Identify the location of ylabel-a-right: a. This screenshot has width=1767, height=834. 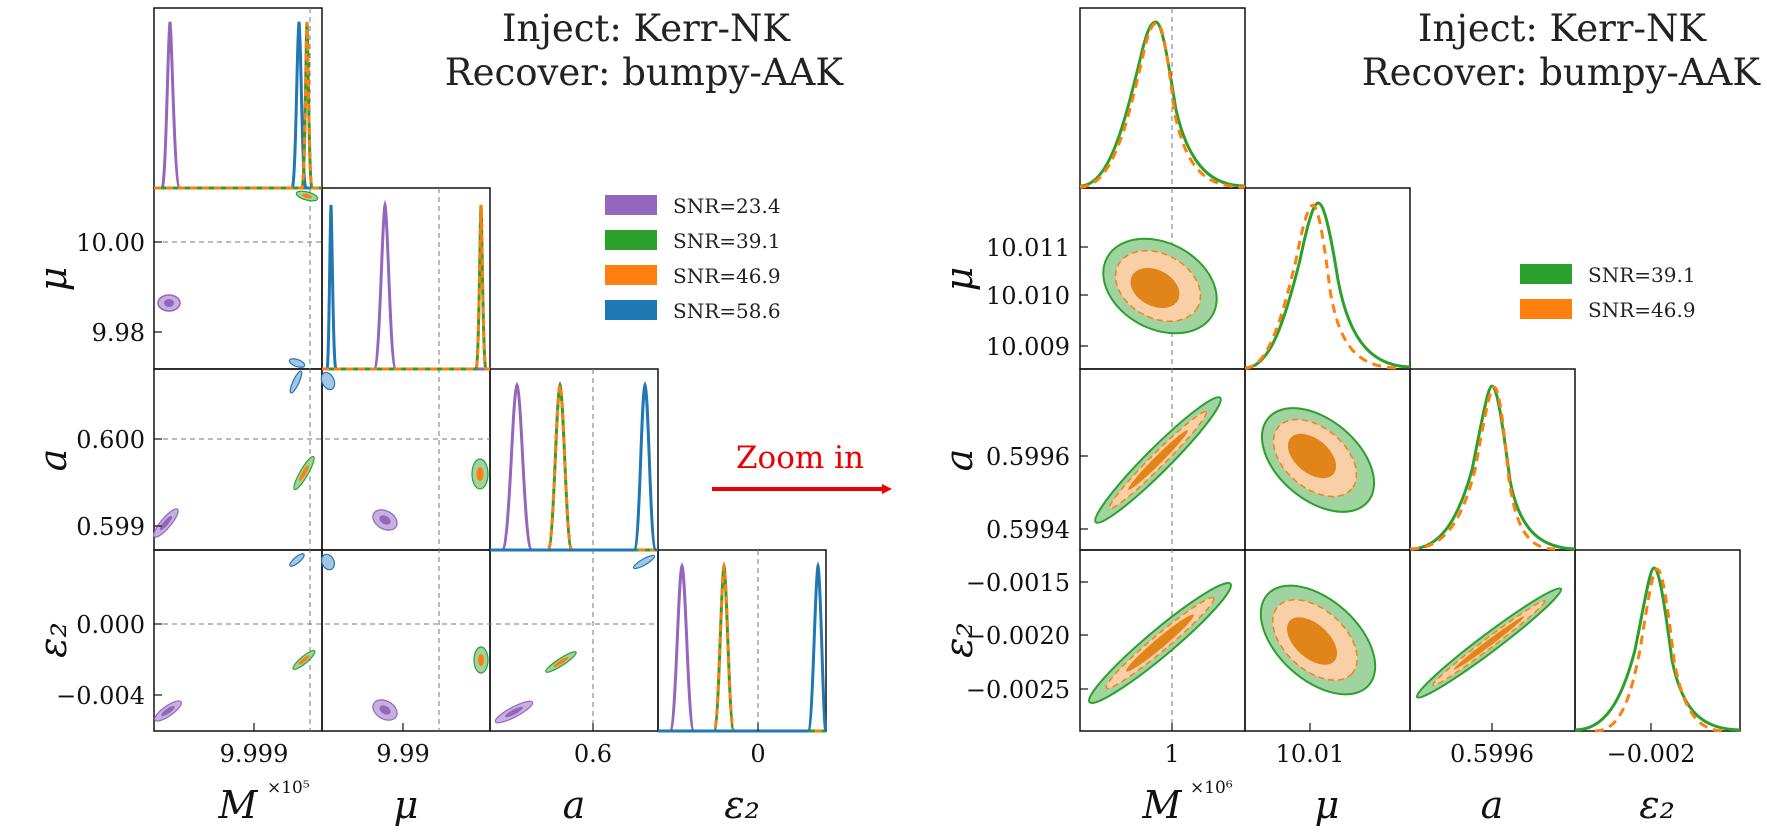
(959, 460).